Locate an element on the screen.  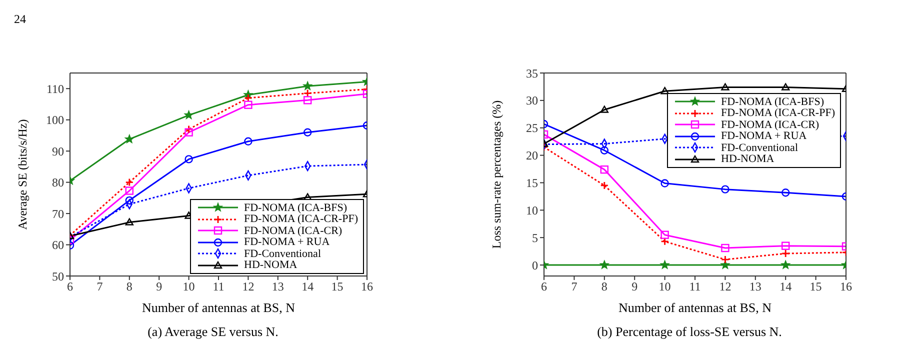
y-tick-label: 10 is located at coordinates (532, 210).